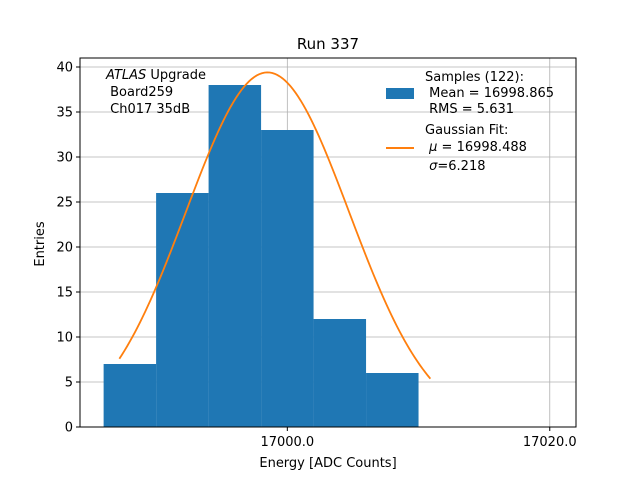 This screenshot has height=480, width=640. What do you see at coordinates (550, 442) in the screenshot?
I see `x-tick-label: 17020.0` at bounding box center [550, 442].